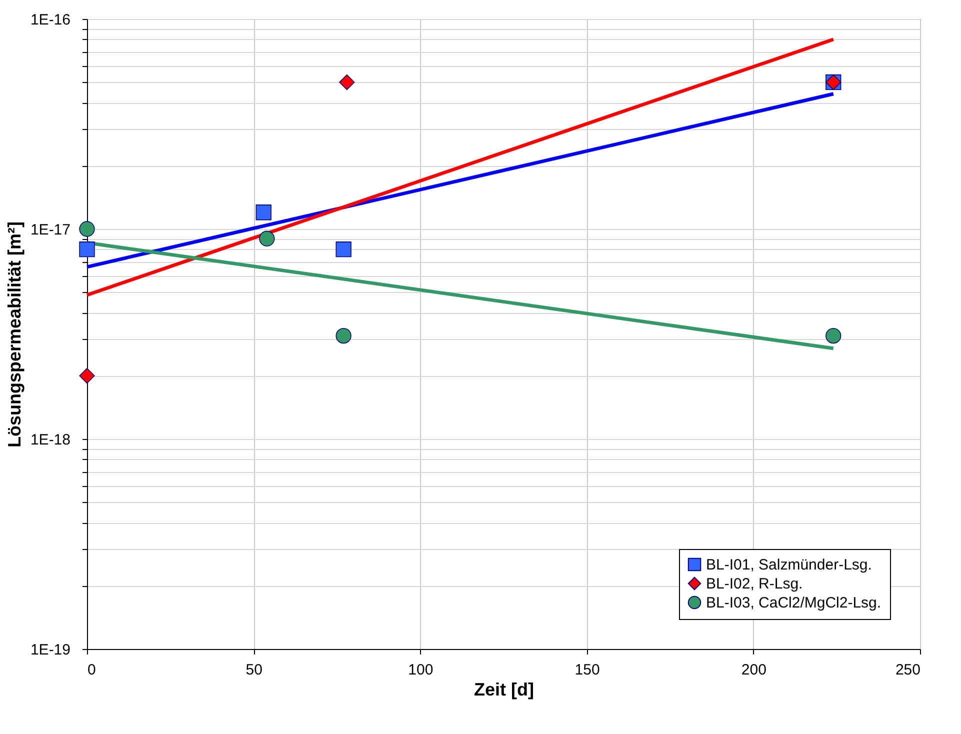  Describe the element at coordinates (789, 565) in the screenshot. I see `legend-label: BL-I01, Salzmünder-Lsg.` at that location.